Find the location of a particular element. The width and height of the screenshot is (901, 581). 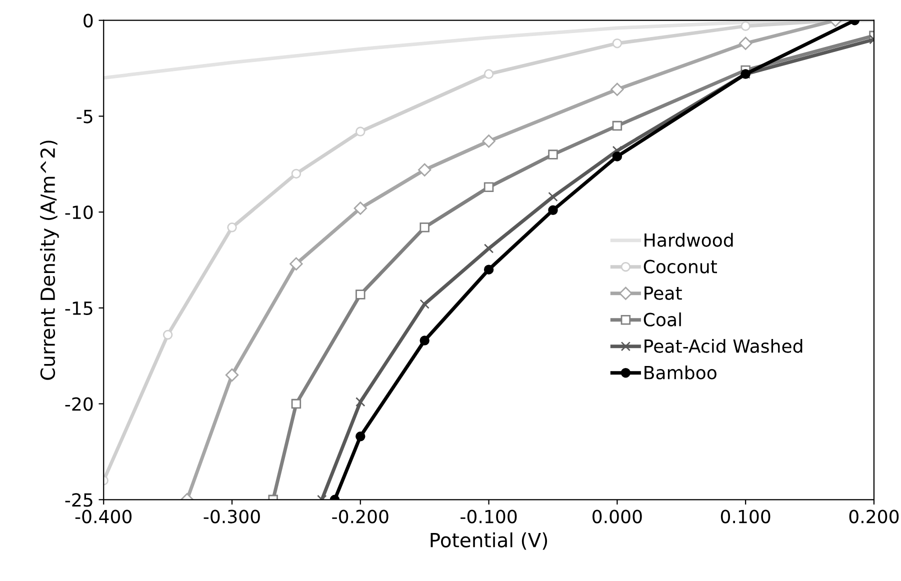

x-axis-title: Potential (V) is located at coordinates (489, 541).